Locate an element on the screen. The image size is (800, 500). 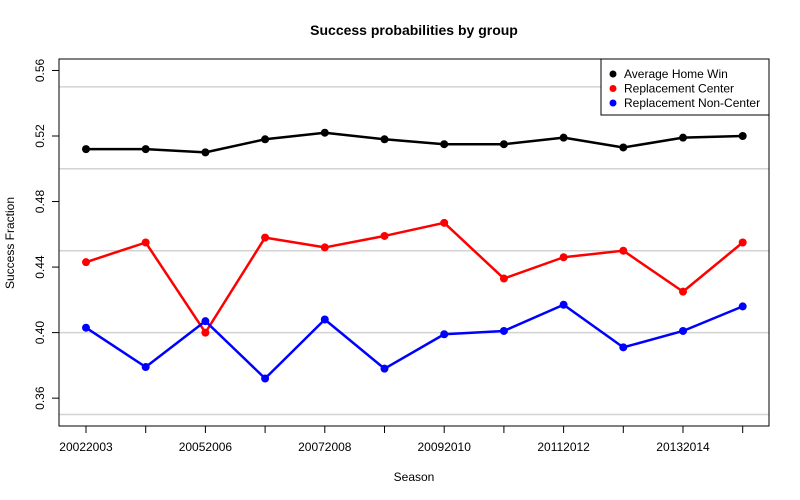
x-axis-title: Season is located at coordinates (414, 477).